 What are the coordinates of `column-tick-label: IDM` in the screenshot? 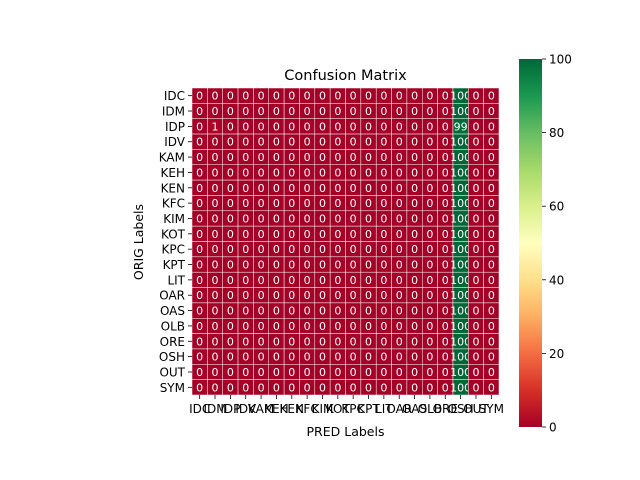 It's located at (214, 409).